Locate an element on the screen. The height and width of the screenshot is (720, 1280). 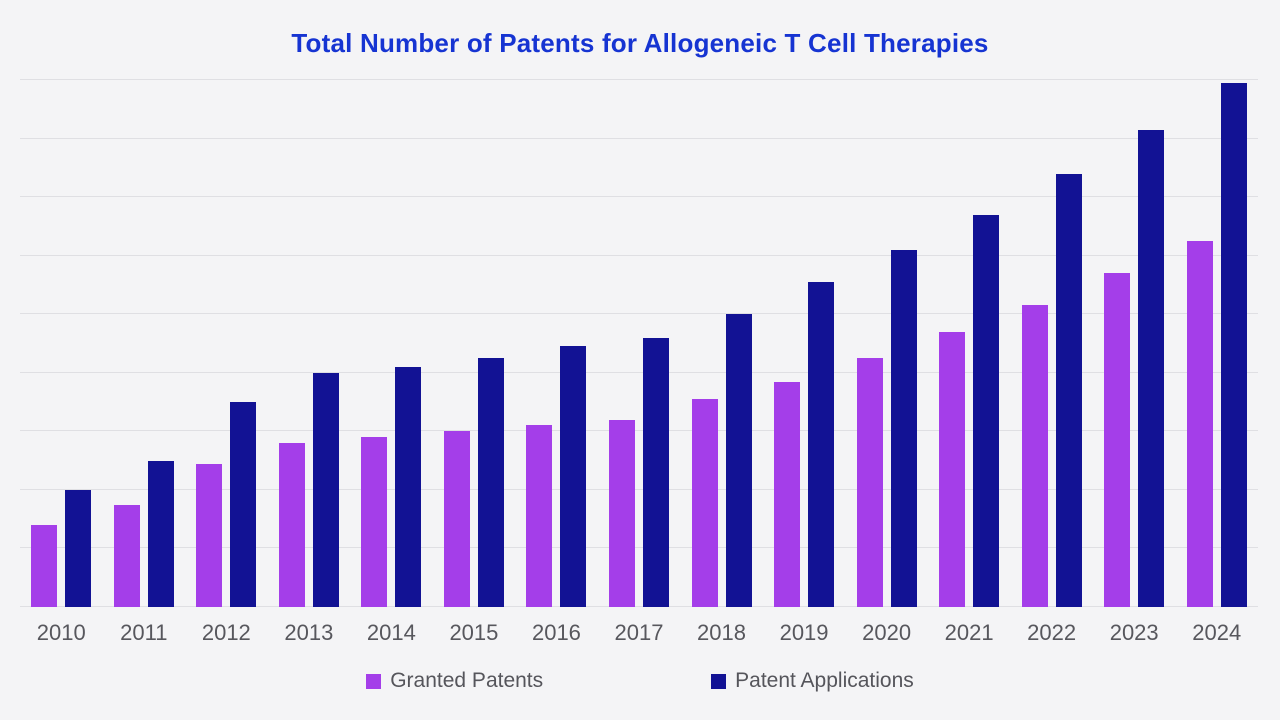
patent-applications-bar-2013 is located at coordinates (325, 489).